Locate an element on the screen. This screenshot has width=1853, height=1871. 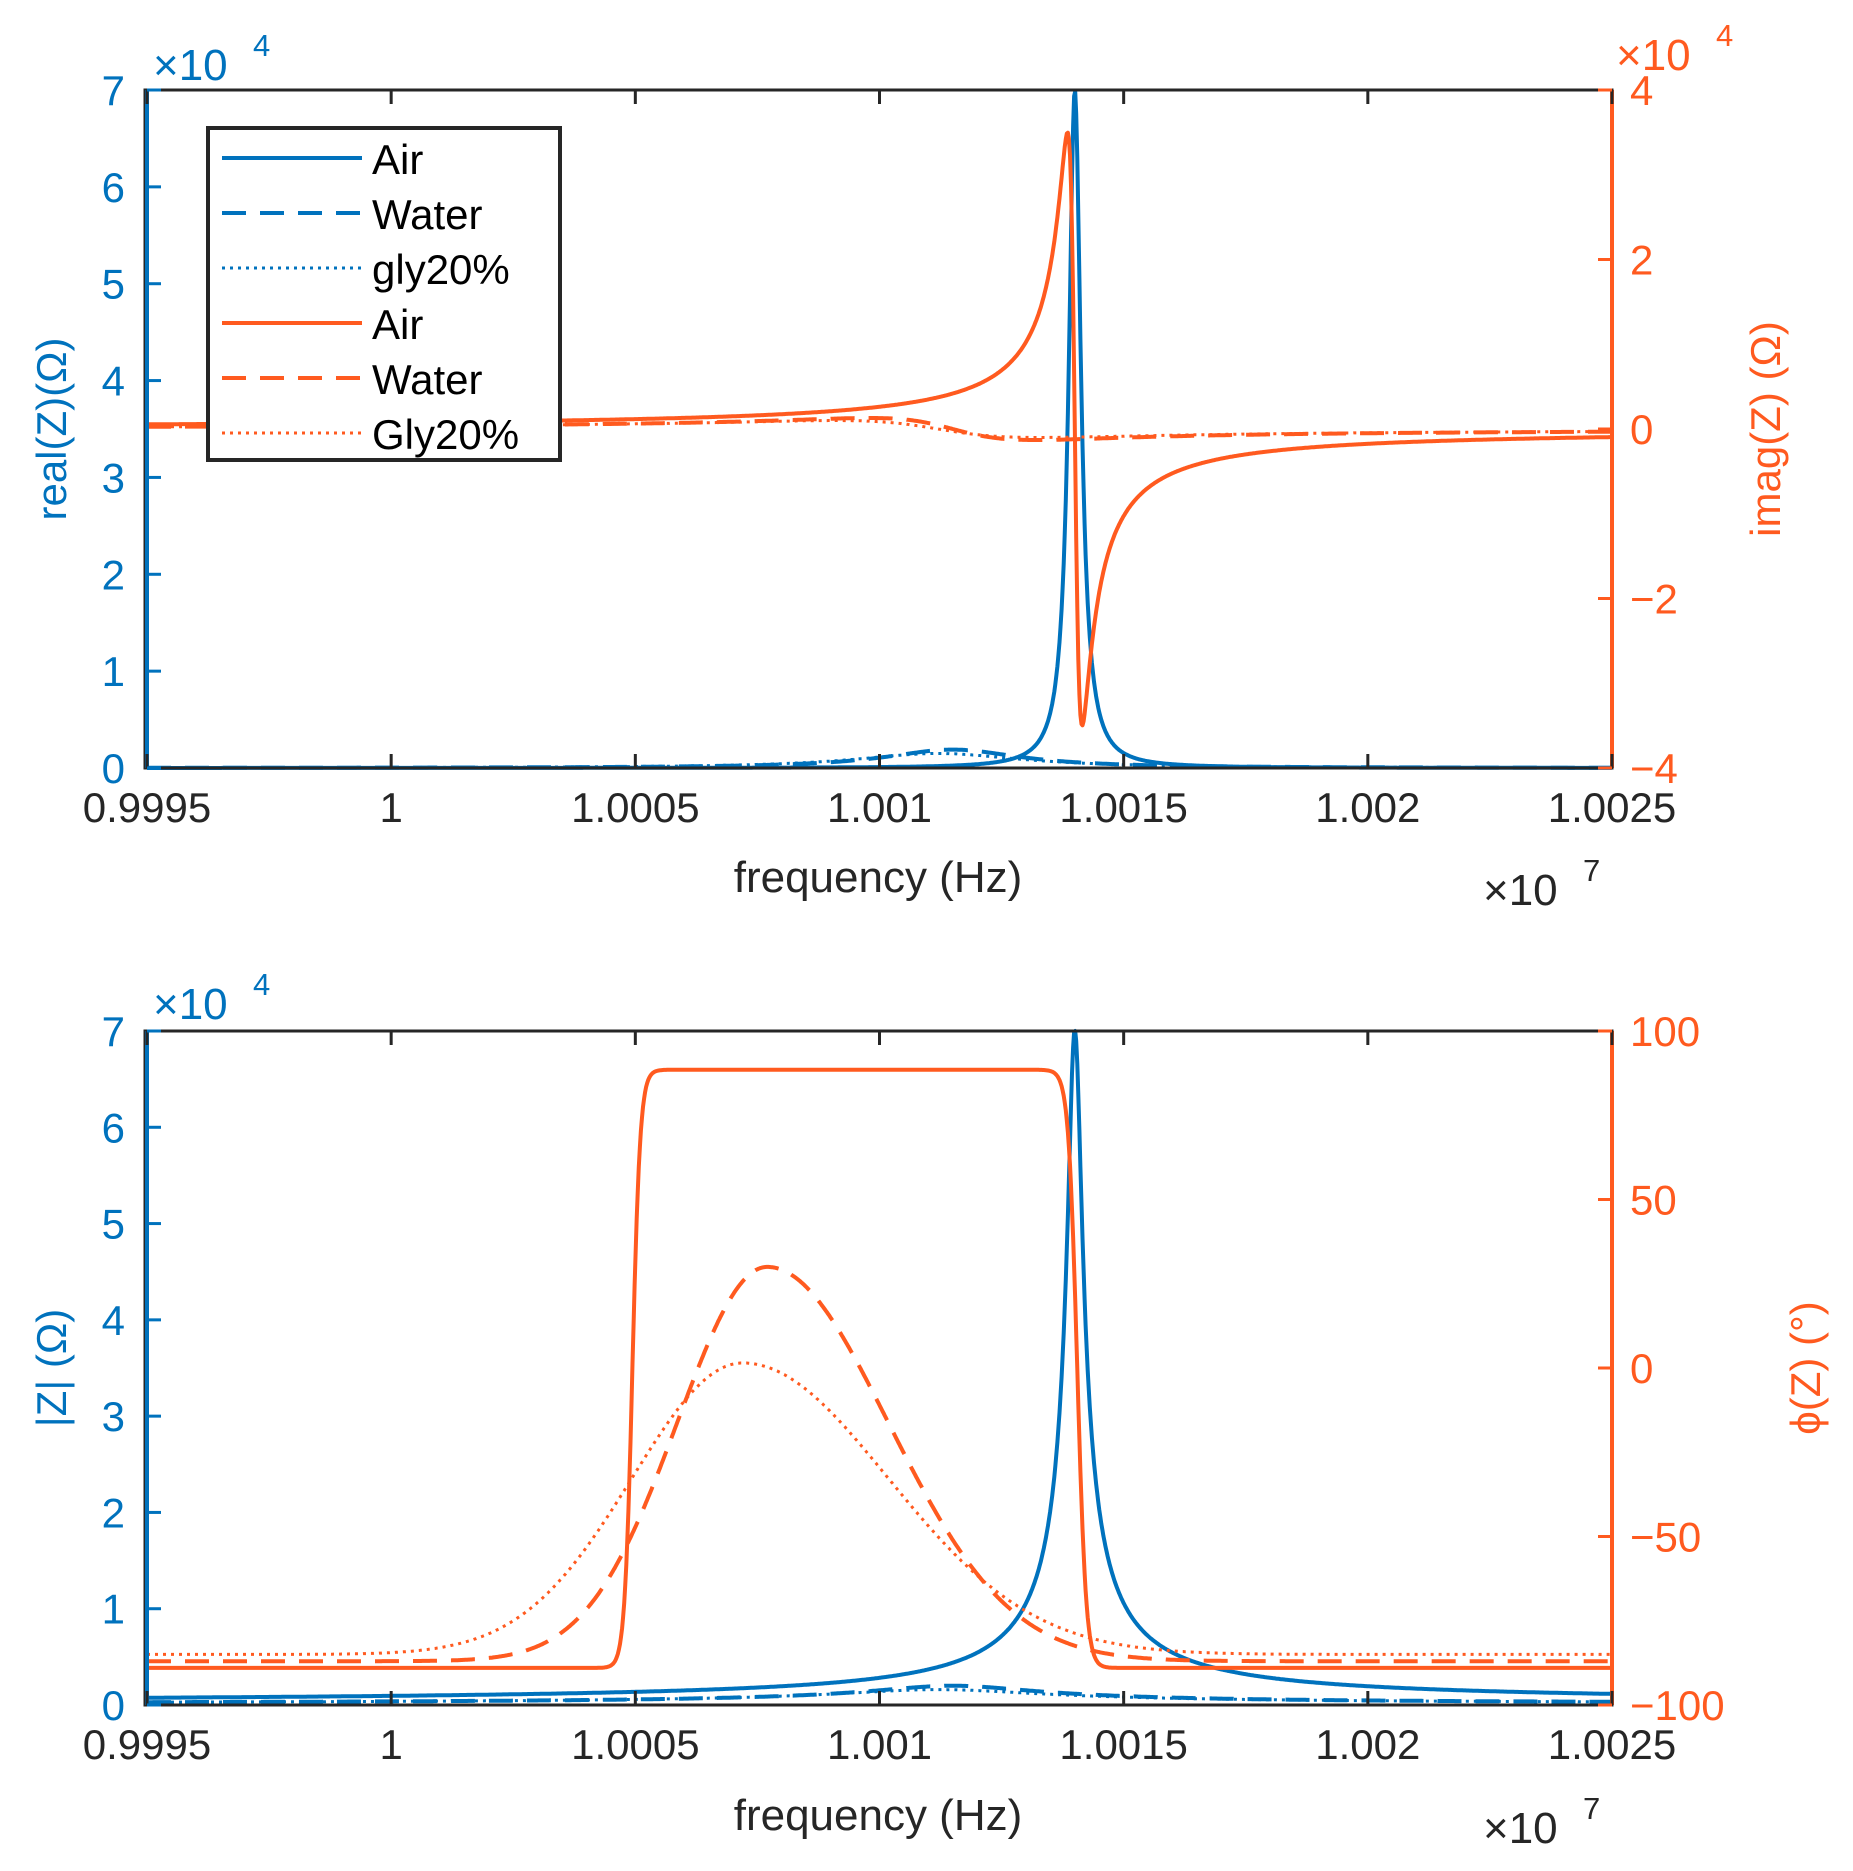
series-line-gly20-phase is located at coordinates (879, 1508).